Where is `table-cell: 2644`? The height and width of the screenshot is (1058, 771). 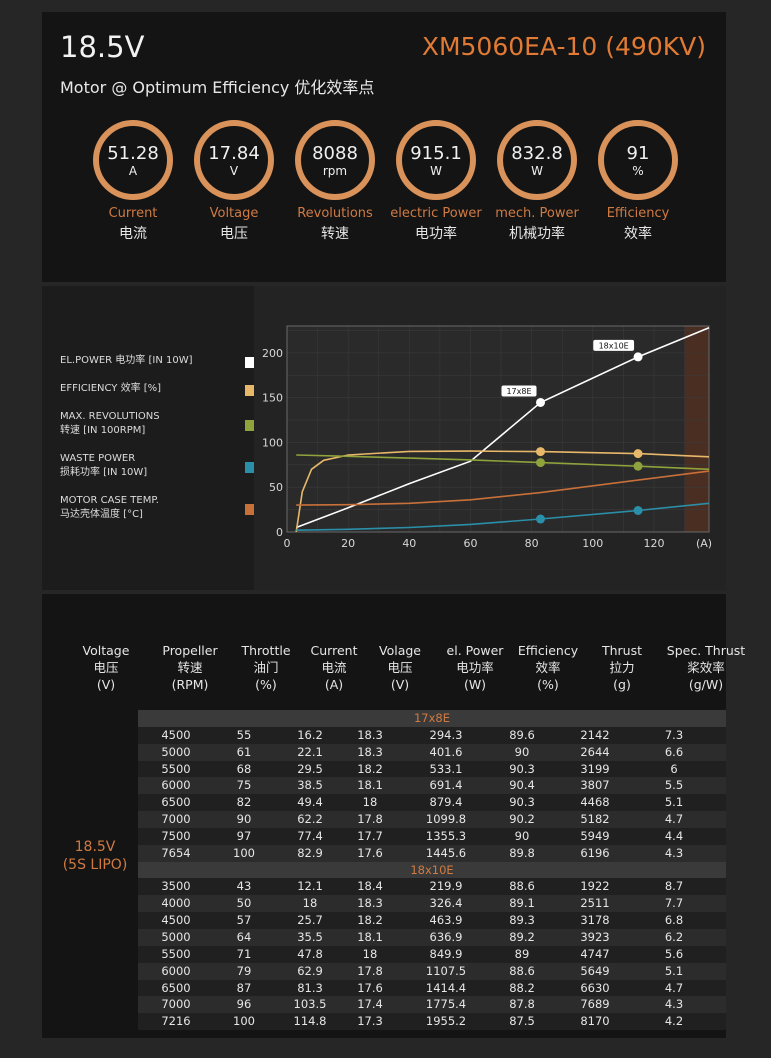 table-cell: 2644 is located at coordinates (595, 751).